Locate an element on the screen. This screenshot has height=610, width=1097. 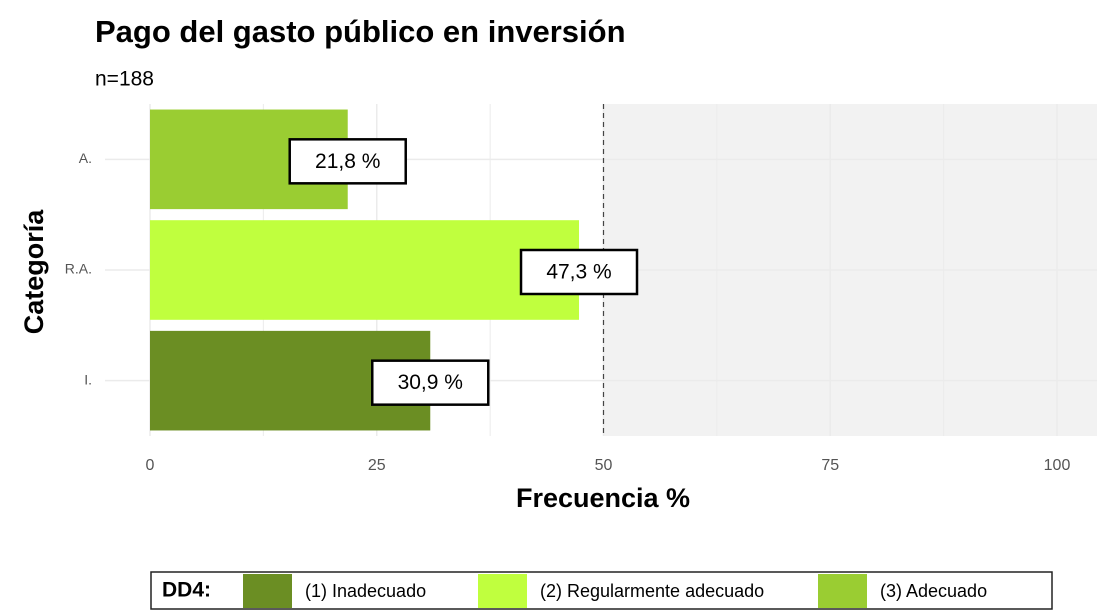
value-label: 21,8 % is located at coordinates (347, 161).